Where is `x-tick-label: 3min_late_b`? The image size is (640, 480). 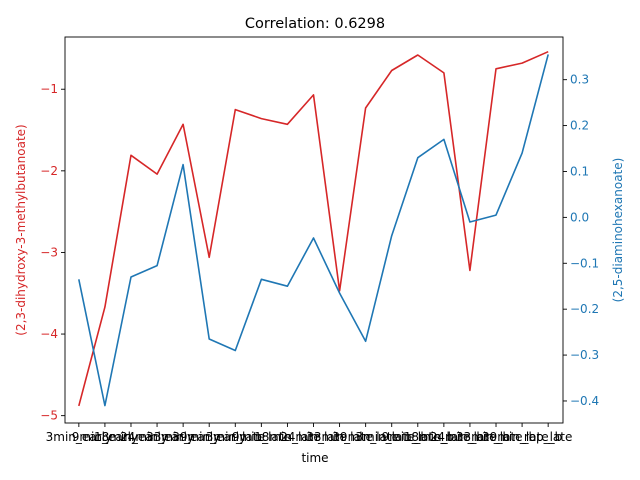
x-tick-label: 3min_late_b is located at coordinates (391, 437).